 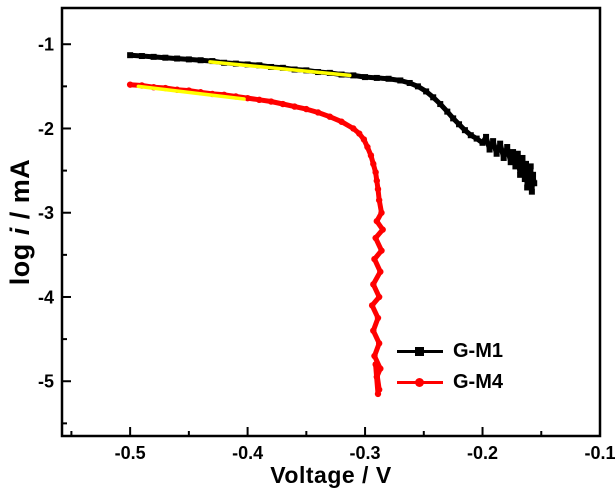 I want to click on x-tick-label: -0.3, so click(x=365, y=453).